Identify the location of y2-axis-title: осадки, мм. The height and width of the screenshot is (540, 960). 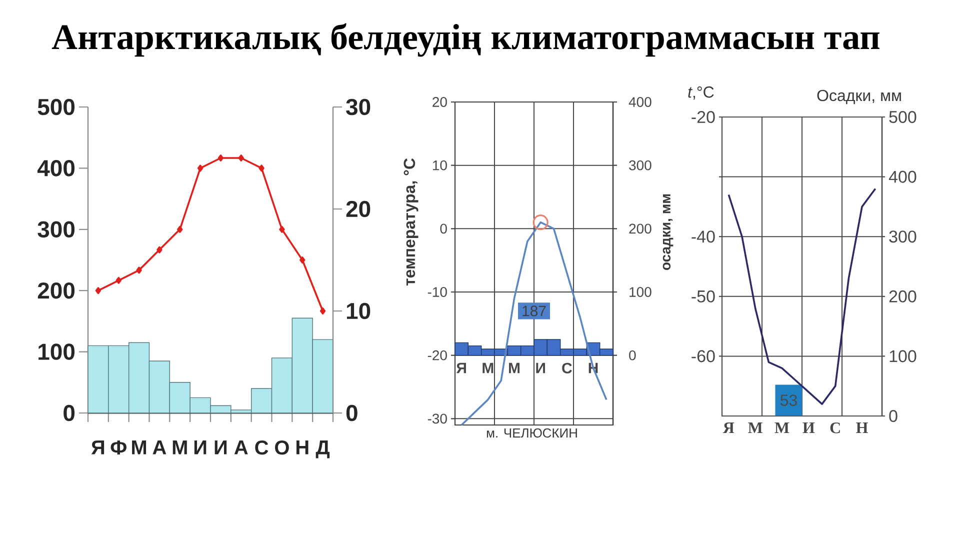
(668, 232).